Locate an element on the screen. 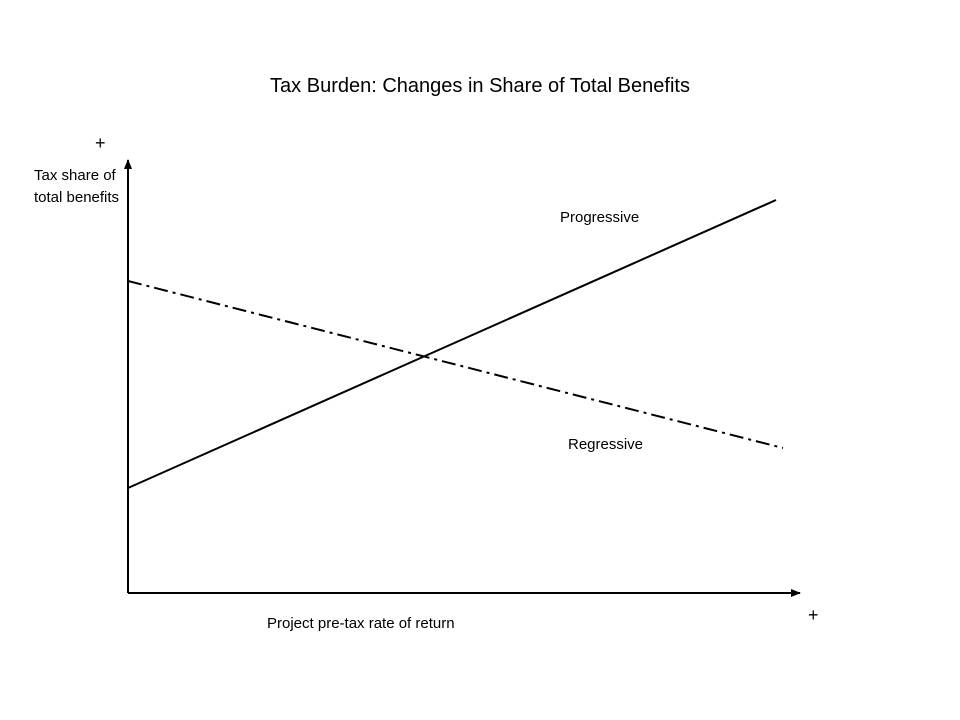  regressive-curve-label: Regressive is located at coordinates (606, 444).